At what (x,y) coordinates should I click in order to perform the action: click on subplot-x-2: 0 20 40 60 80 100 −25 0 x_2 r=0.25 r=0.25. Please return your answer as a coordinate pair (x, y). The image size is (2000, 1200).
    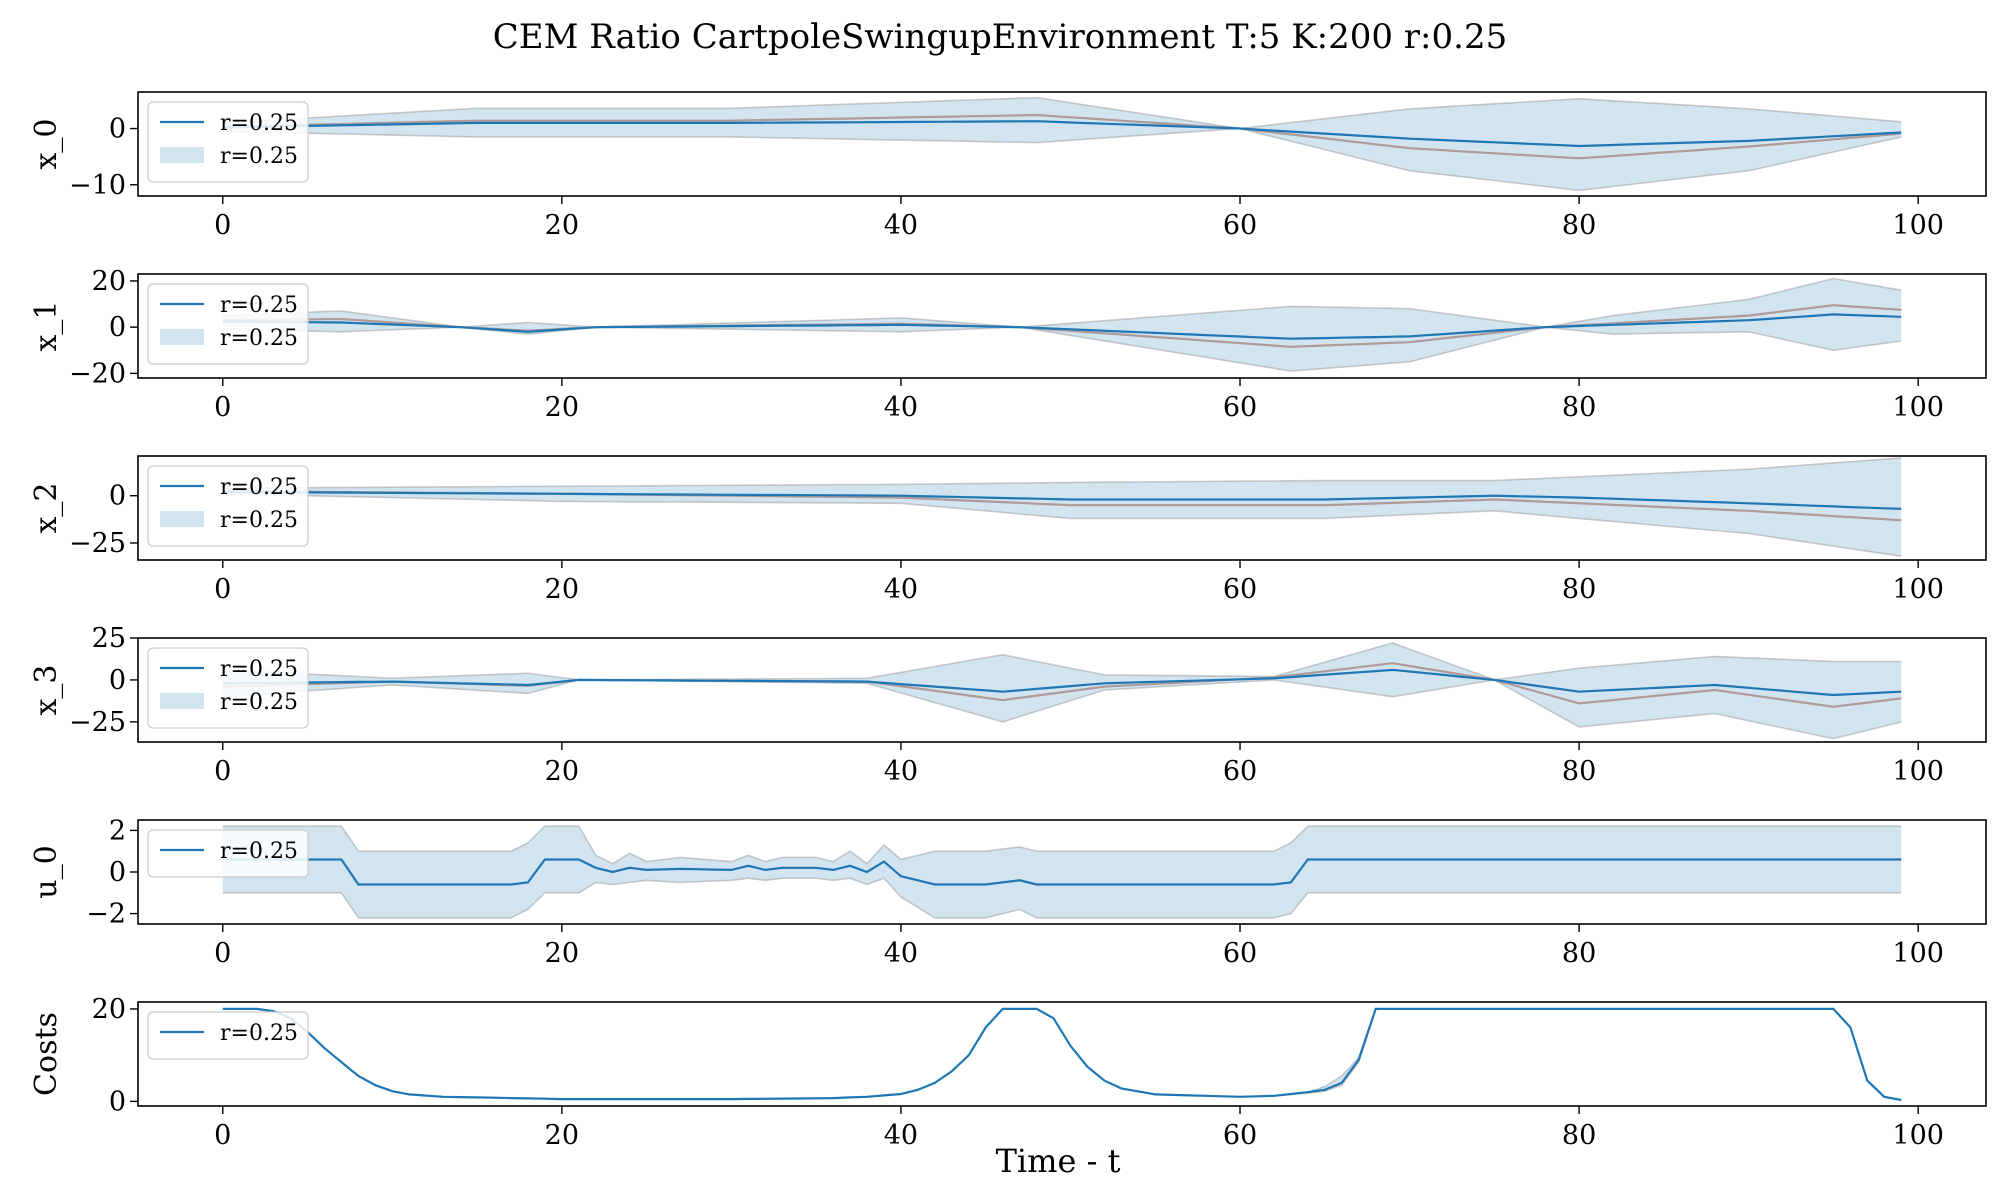
    Looking at the image, I should click on (1008, 530).